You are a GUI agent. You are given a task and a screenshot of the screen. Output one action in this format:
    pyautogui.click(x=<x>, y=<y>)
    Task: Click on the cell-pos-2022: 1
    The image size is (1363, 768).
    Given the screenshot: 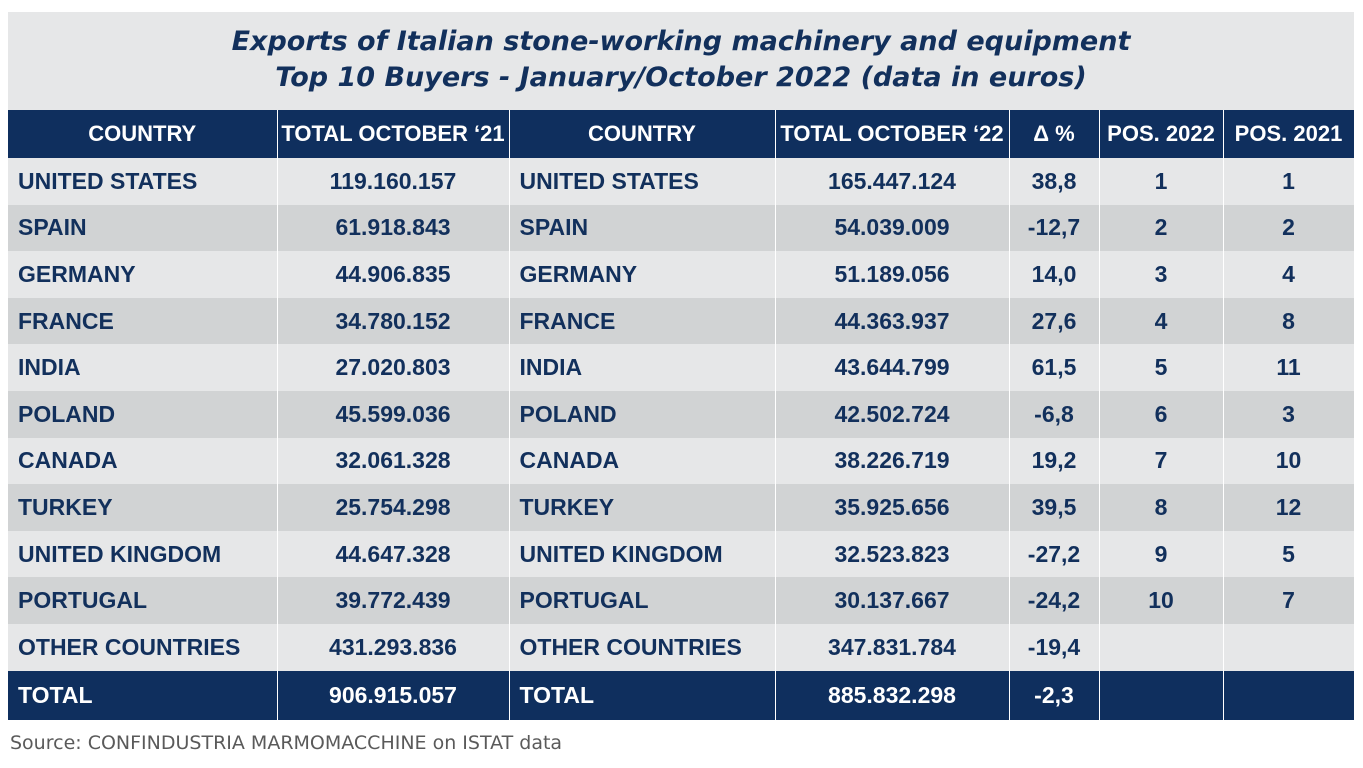 What is the action you would take?
    pyautogui.click(x=1161, y=181)
    